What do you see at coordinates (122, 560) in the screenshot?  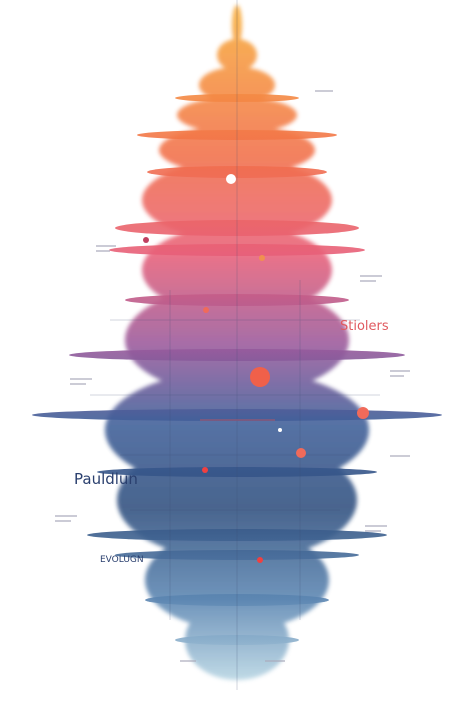 I see `left-small-label: EVOLUGN` at bounding box center [122, 560].